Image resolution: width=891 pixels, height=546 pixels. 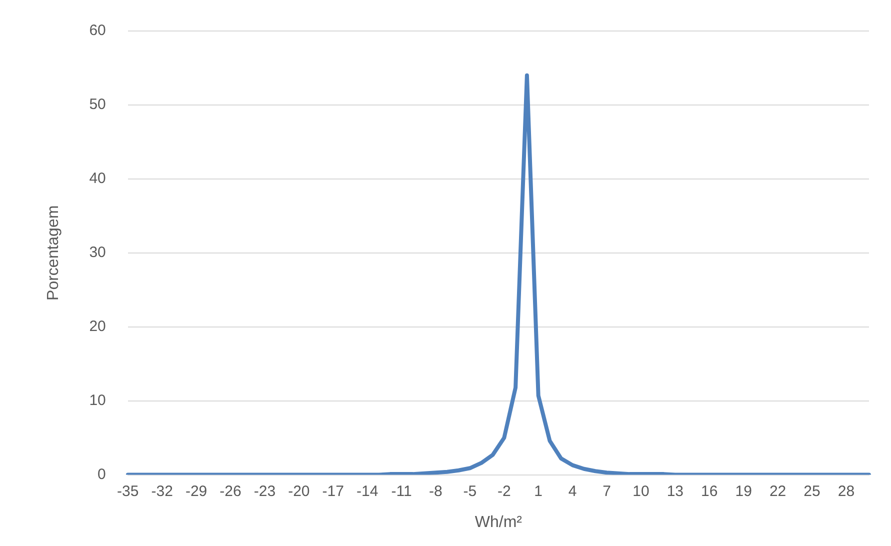 What do you see at coordinates (498, 522) in the screenshot?
I see `x-axis-title: Wh/m²` at bounding box center [498, 522].